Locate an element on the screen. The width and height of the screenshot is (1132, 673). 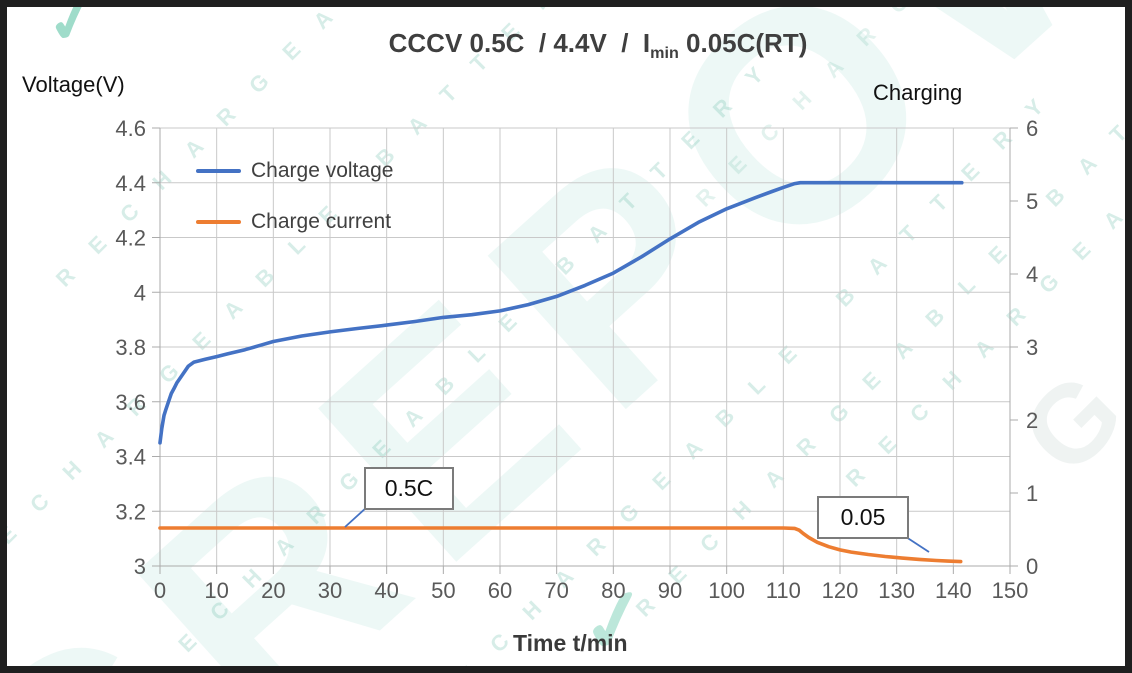
y-right-tick-label: 0 is located at coordinates (1032, 566).